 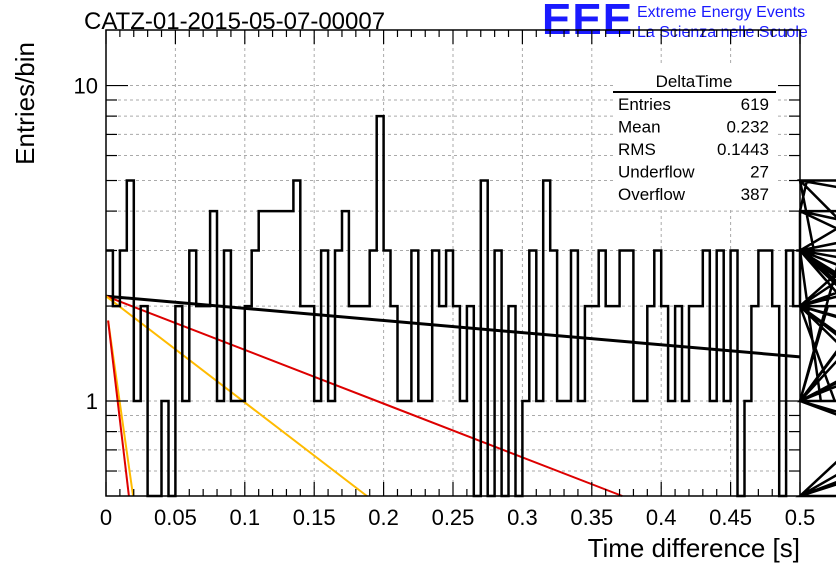 I want to click on x-axis-title: Time difference [s], so click(x=694, y=548).